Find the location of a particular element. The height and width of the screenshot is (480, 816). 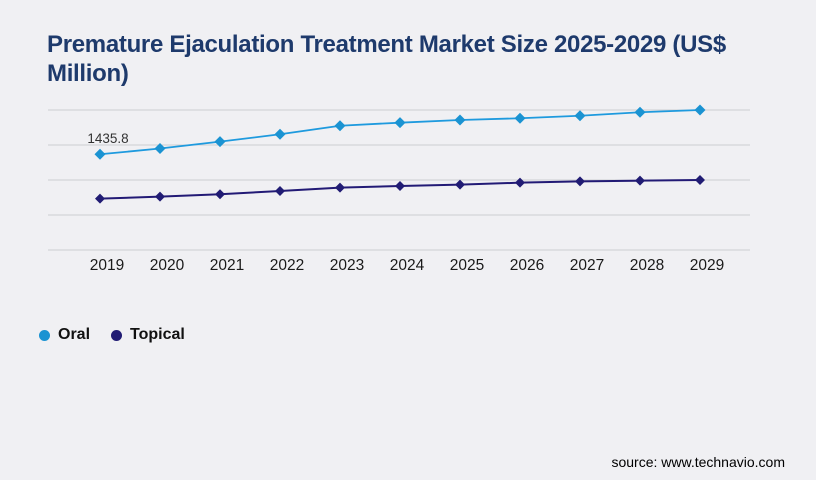

x-axis-label-2029: 2029 is located at coordinates (707, 265).